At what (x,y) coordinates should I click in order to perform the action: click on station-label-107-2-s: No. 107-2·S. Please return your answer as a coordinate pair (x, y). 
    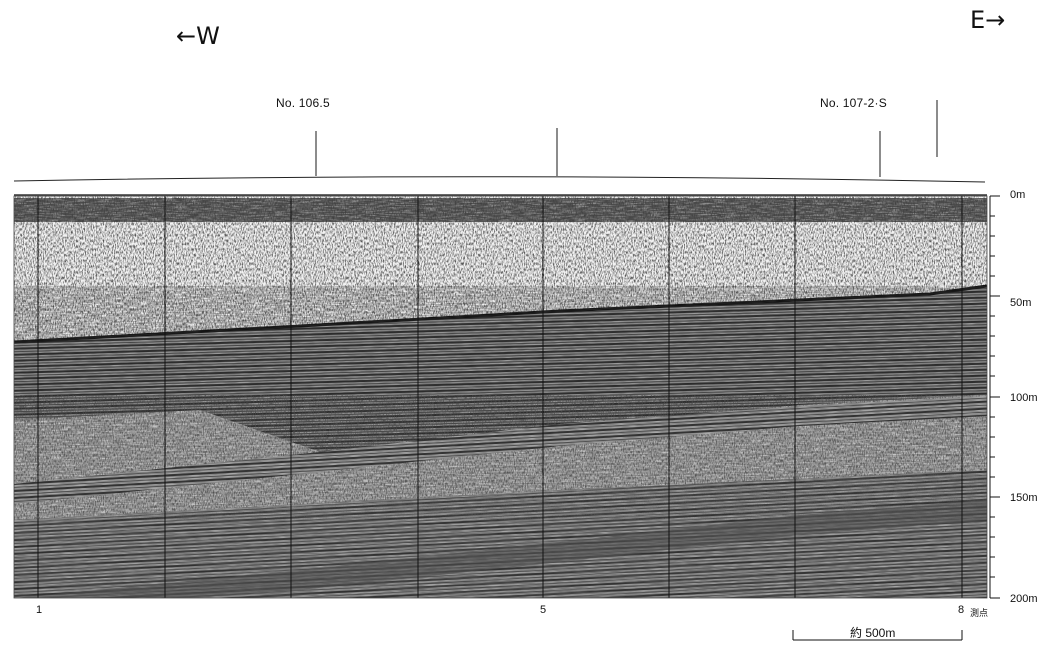
    Looking at the image, I should click on (853, 103).